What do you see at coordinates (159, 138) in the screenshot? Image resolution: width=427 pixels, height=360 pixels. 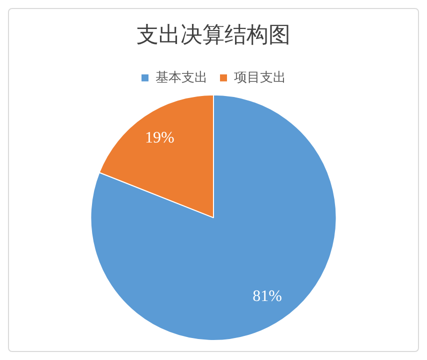 I see `data-label: 19%` at bounding box center [159, 138].